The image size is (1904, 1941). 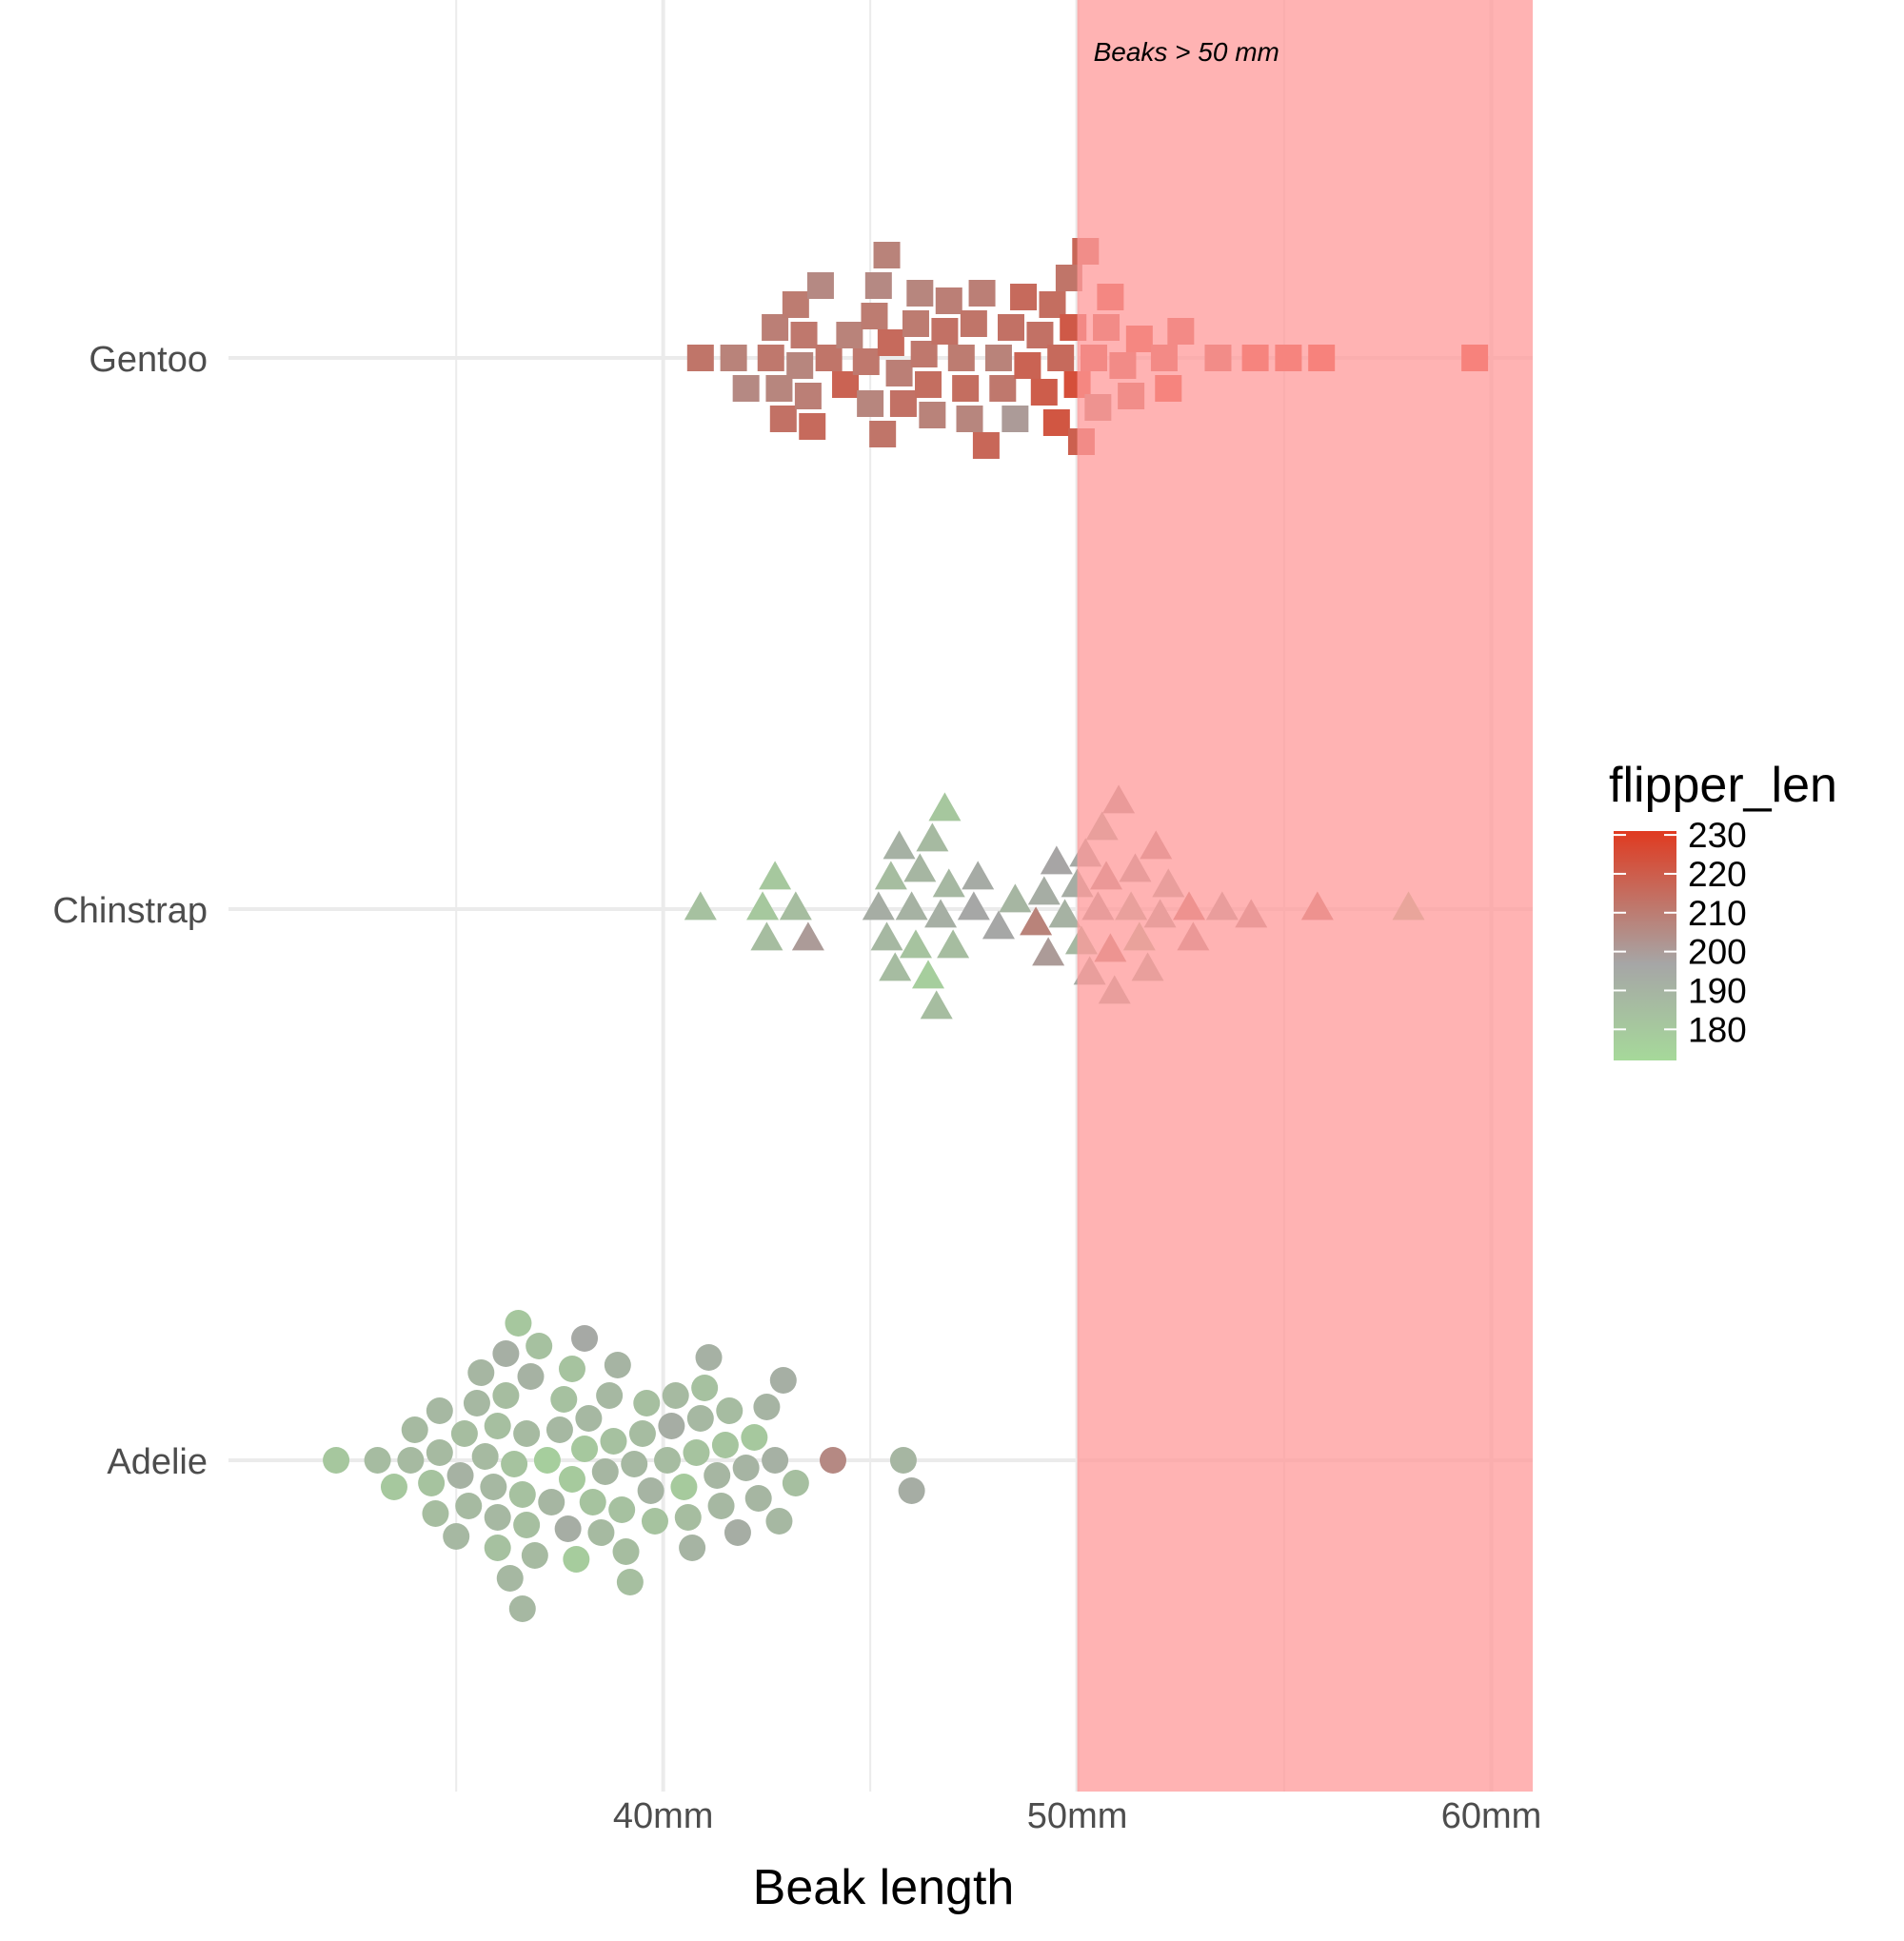 I want to click on legend-colorbar, so click(x=1645, y=945).